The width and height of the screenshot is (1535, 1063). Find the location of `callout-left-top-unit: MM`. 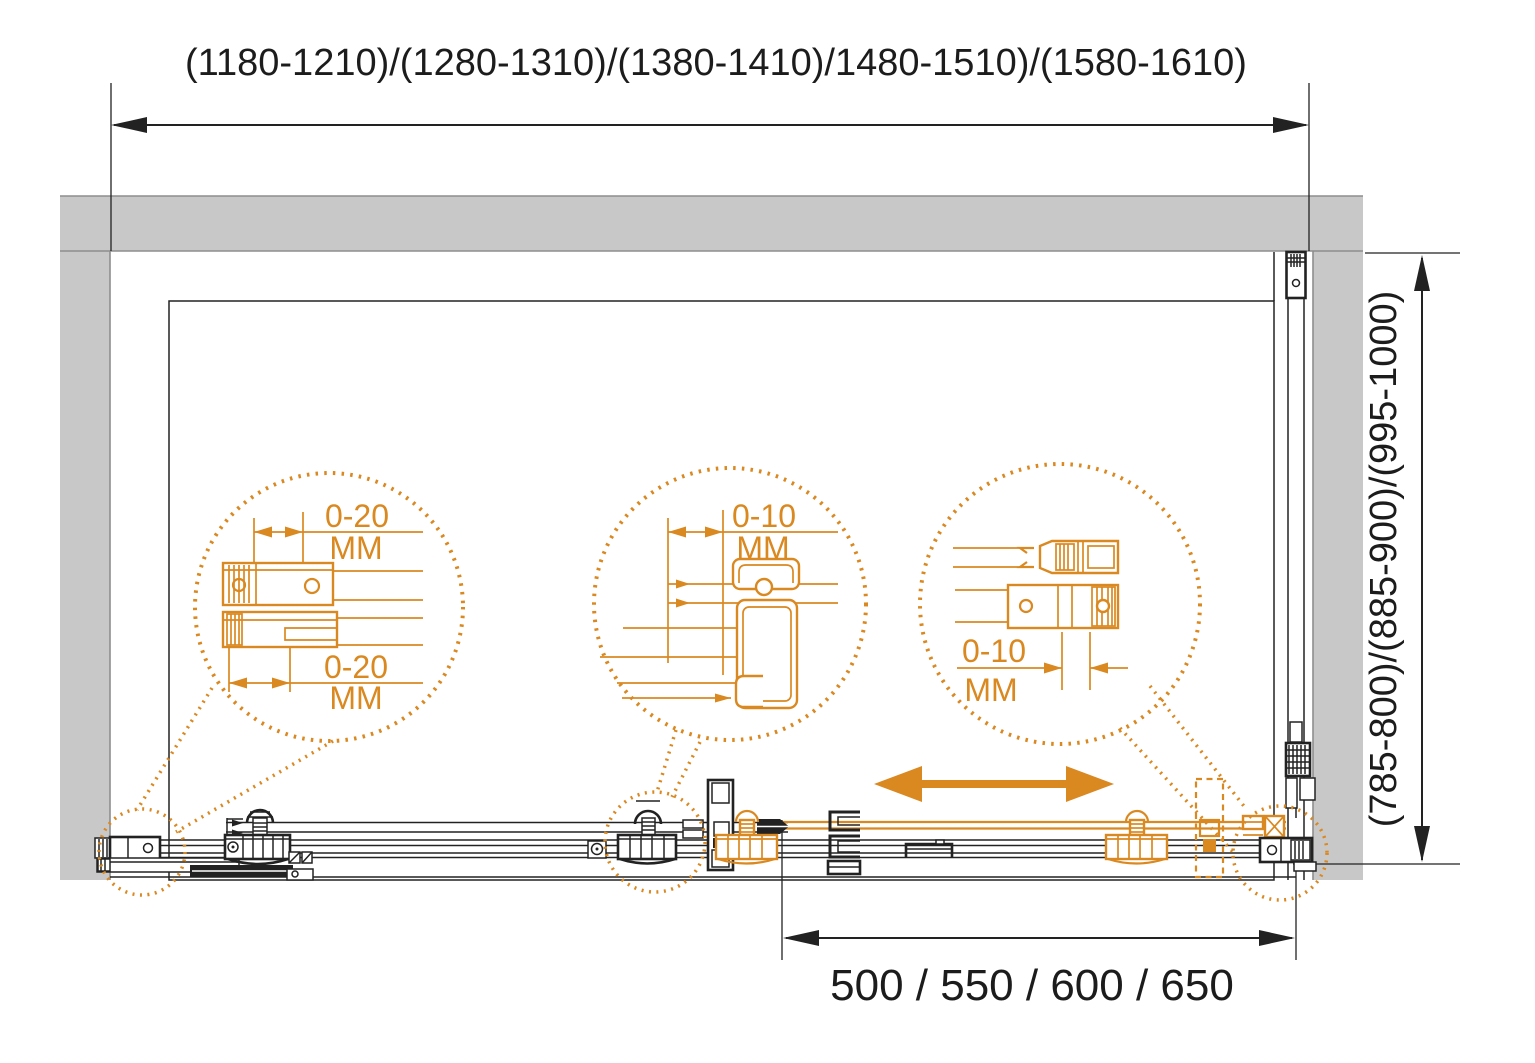

callout-left-top-unit: MM is located at coordinates (355, 548).